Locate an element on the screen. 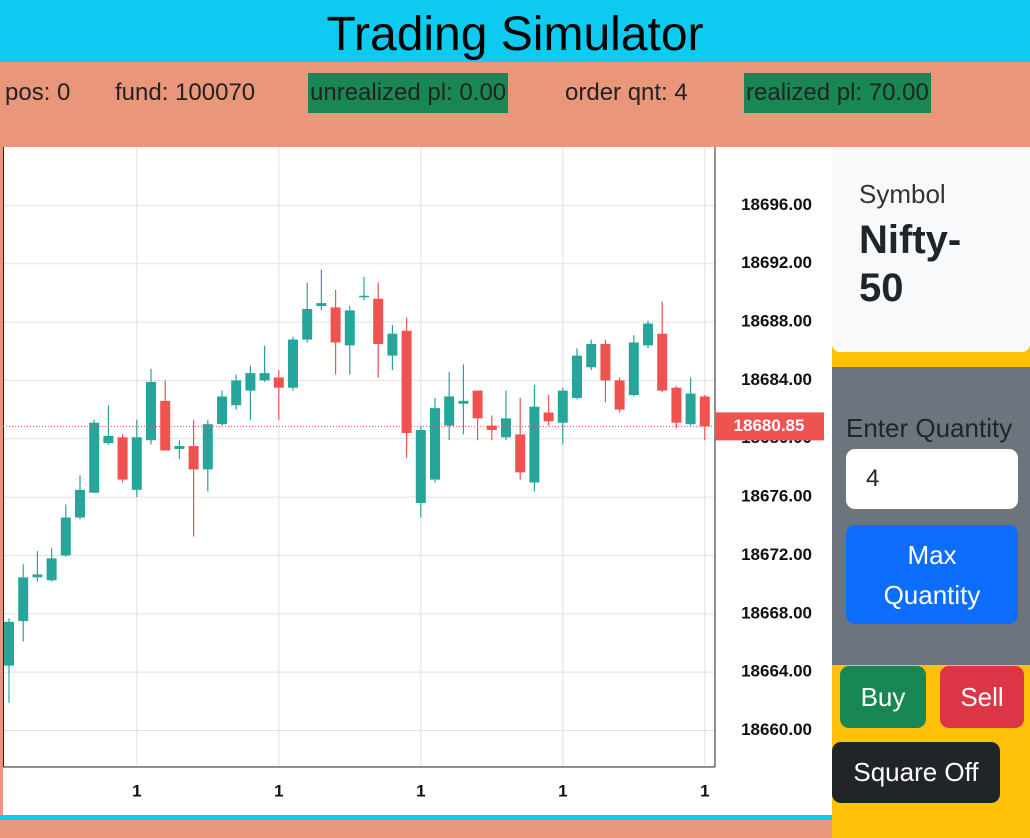 This screenshot has width=1030, height=838. stat: realized pl: 70.00 is located at coordinates (837, 93).